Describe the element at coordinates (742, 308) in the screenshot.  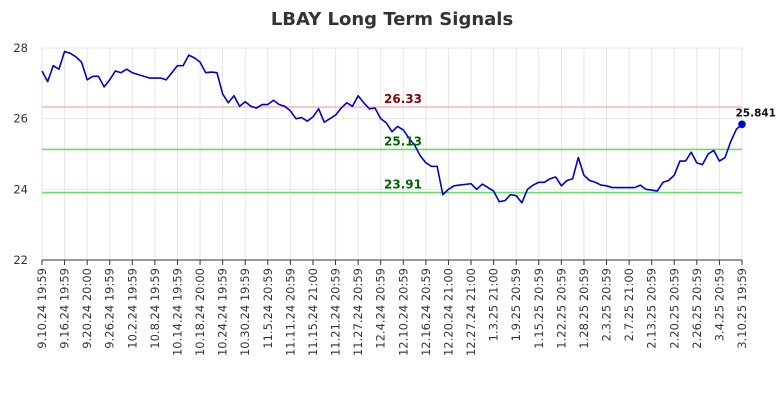
I see `x-tick-label: 3.10.25 19:59` at that location.